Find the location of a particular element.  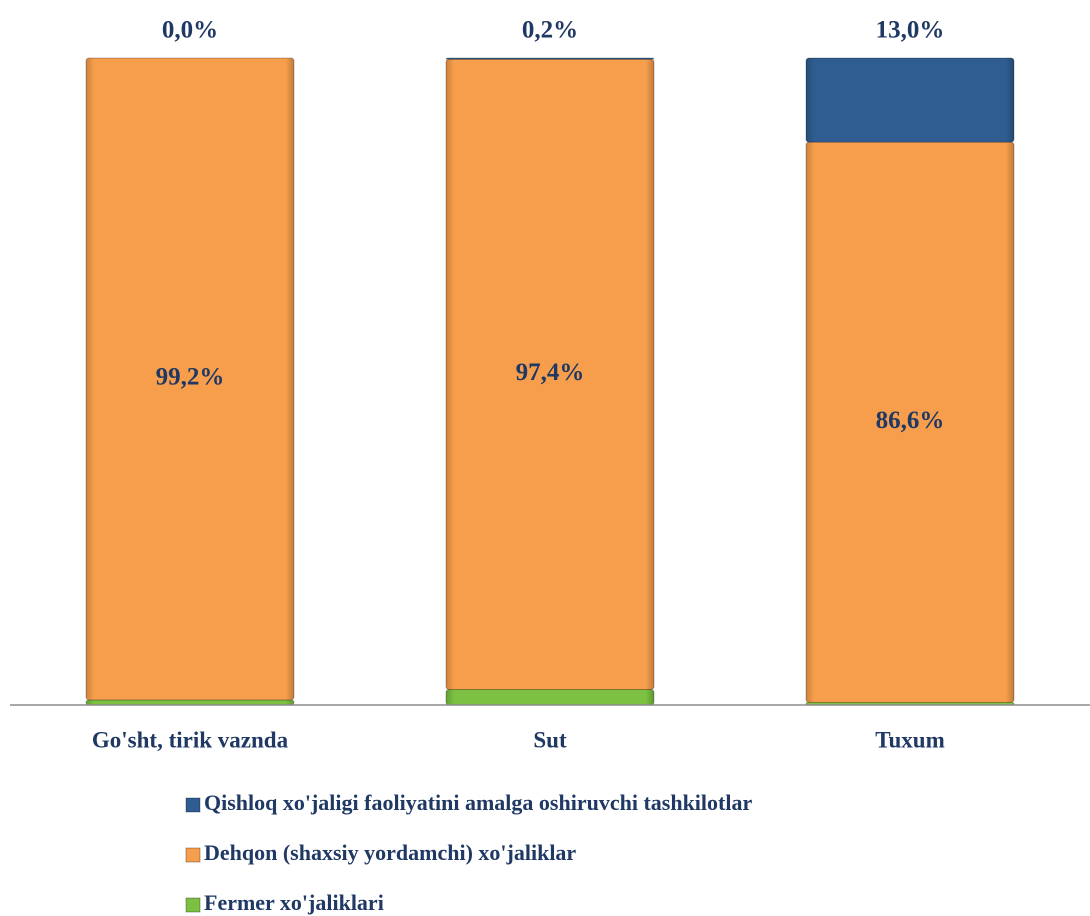

data-label: 0,2% is located at coordinates (550, 30).